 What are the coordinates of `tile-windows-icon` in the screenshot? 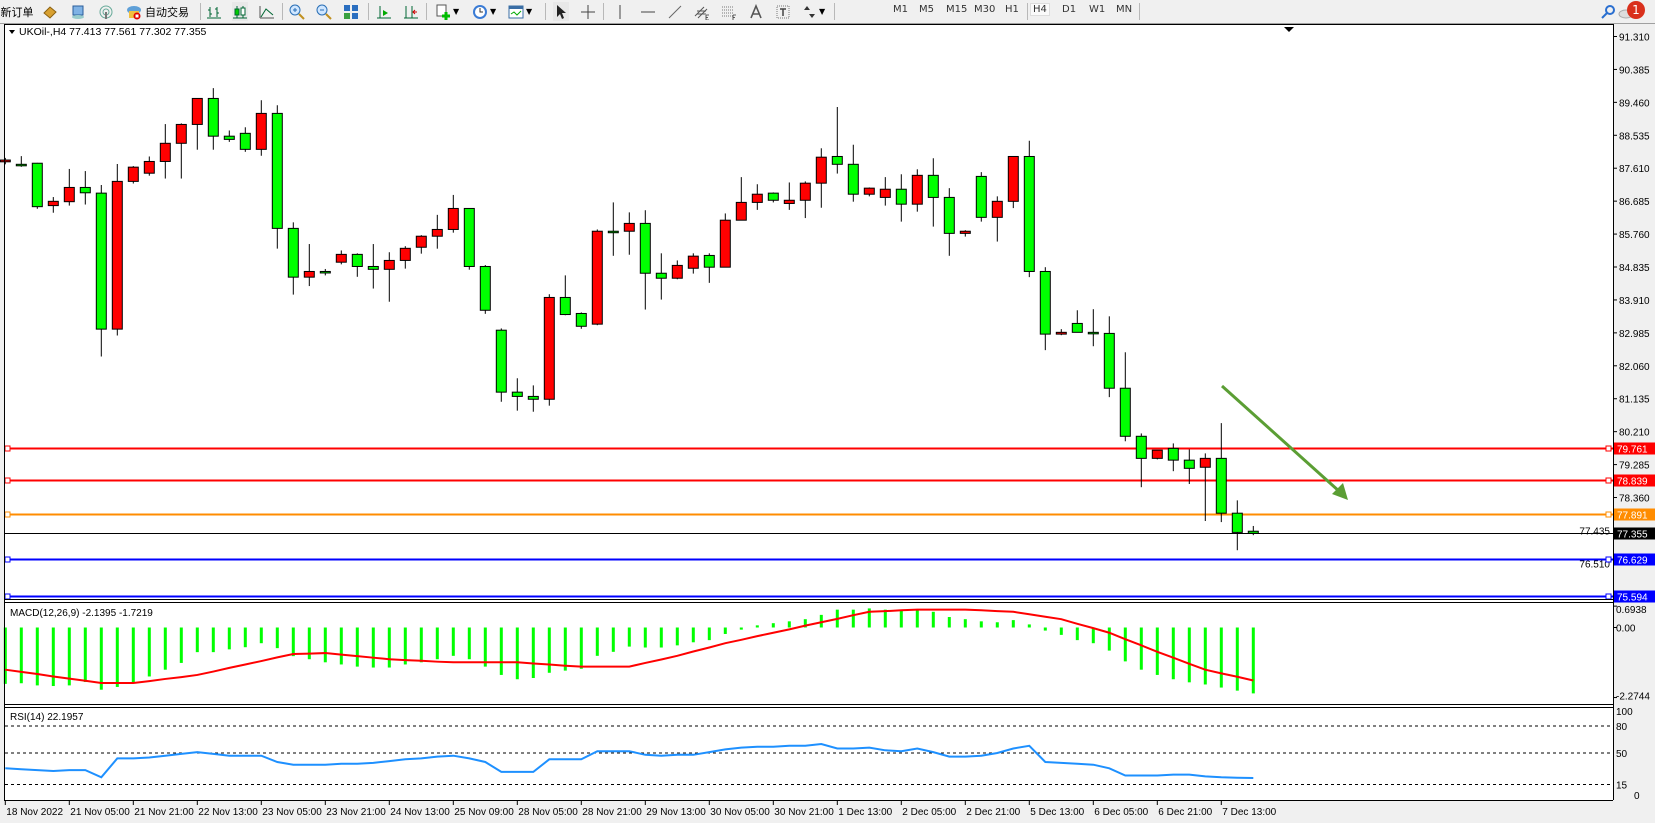 It's located at (351, 11).